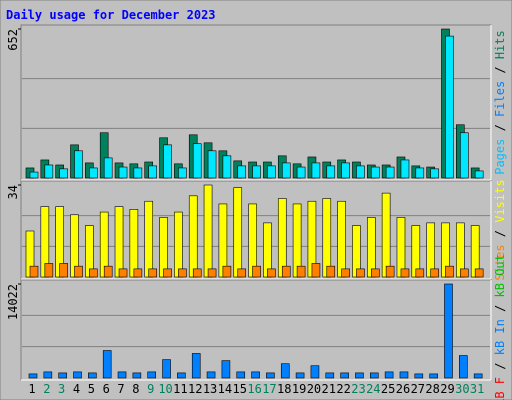 The height and width of the screenshot is (400, 512). I want to click on legend-entry: Visits, so click(500, 200).